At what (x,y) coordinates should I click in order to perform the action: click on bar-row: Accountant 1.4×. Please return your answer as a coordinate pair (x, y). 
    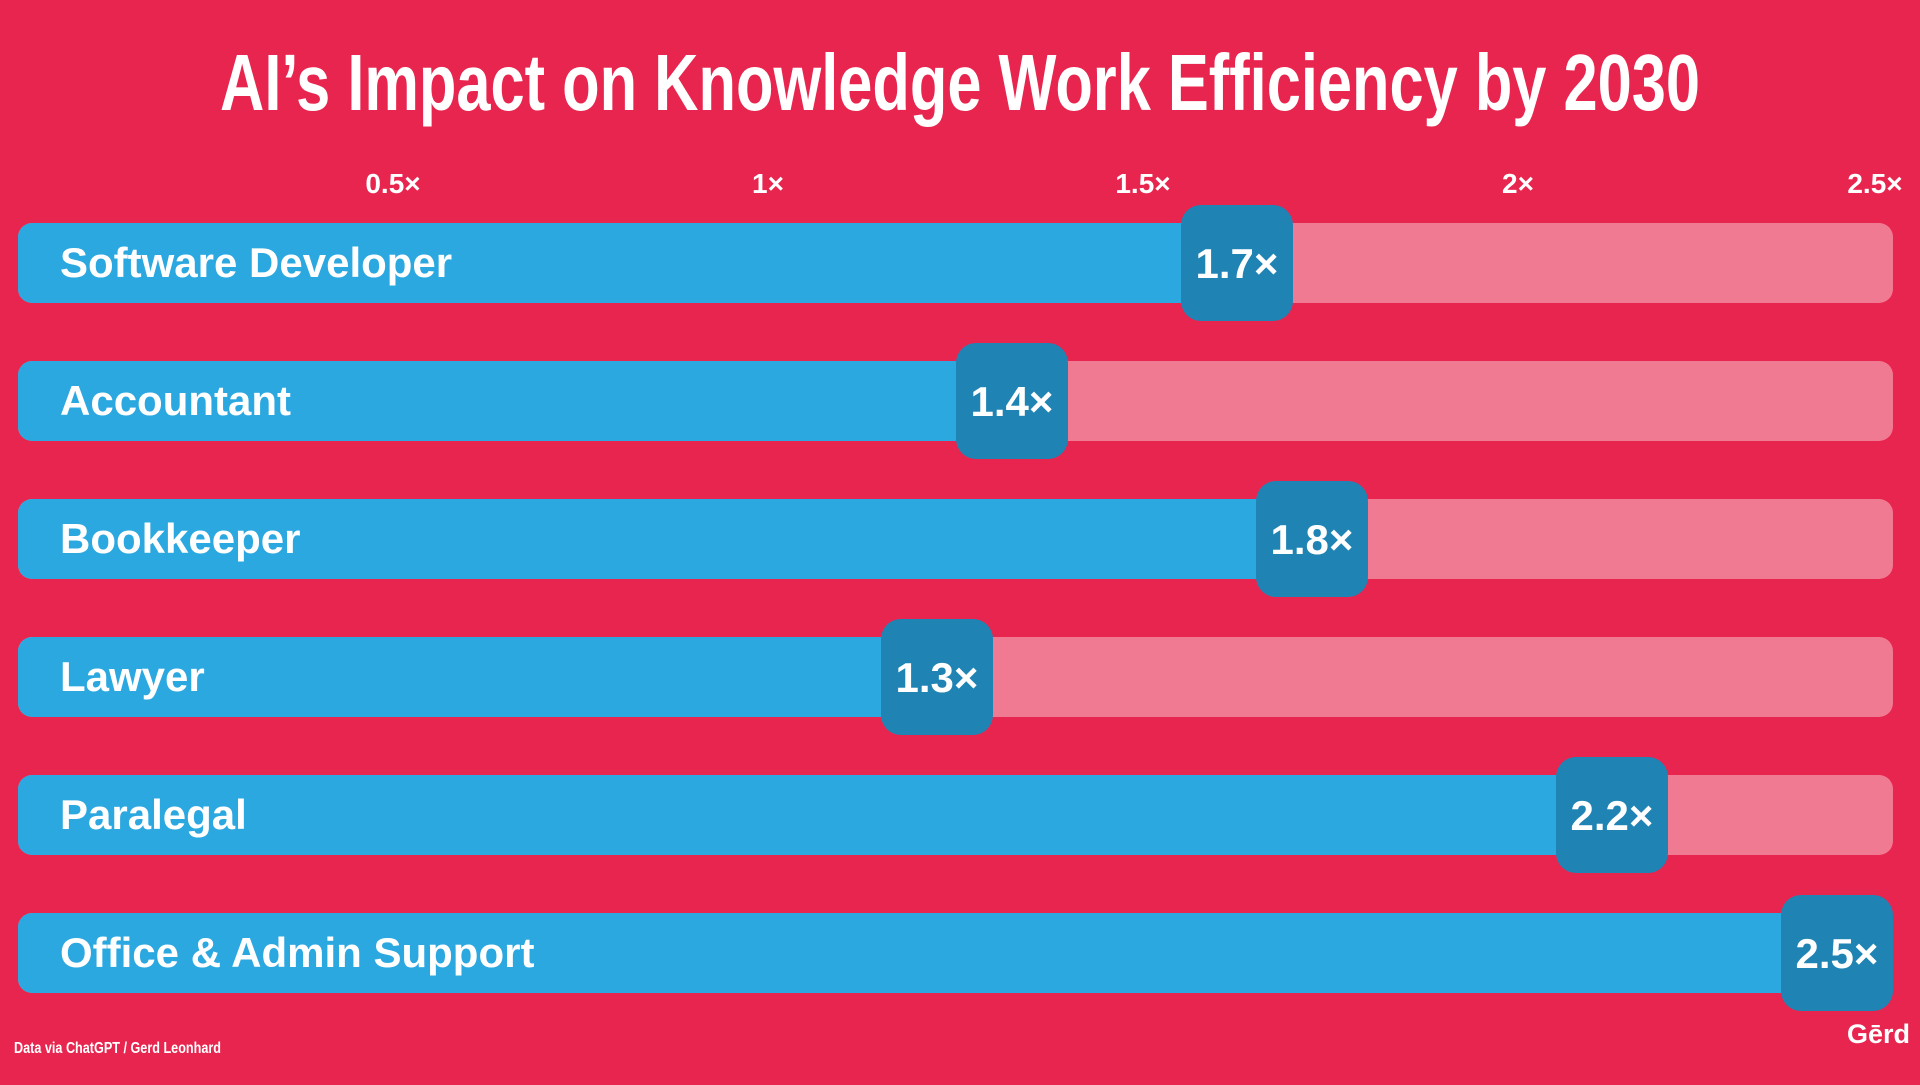
    Looking at the image, I should click on (955, 401).